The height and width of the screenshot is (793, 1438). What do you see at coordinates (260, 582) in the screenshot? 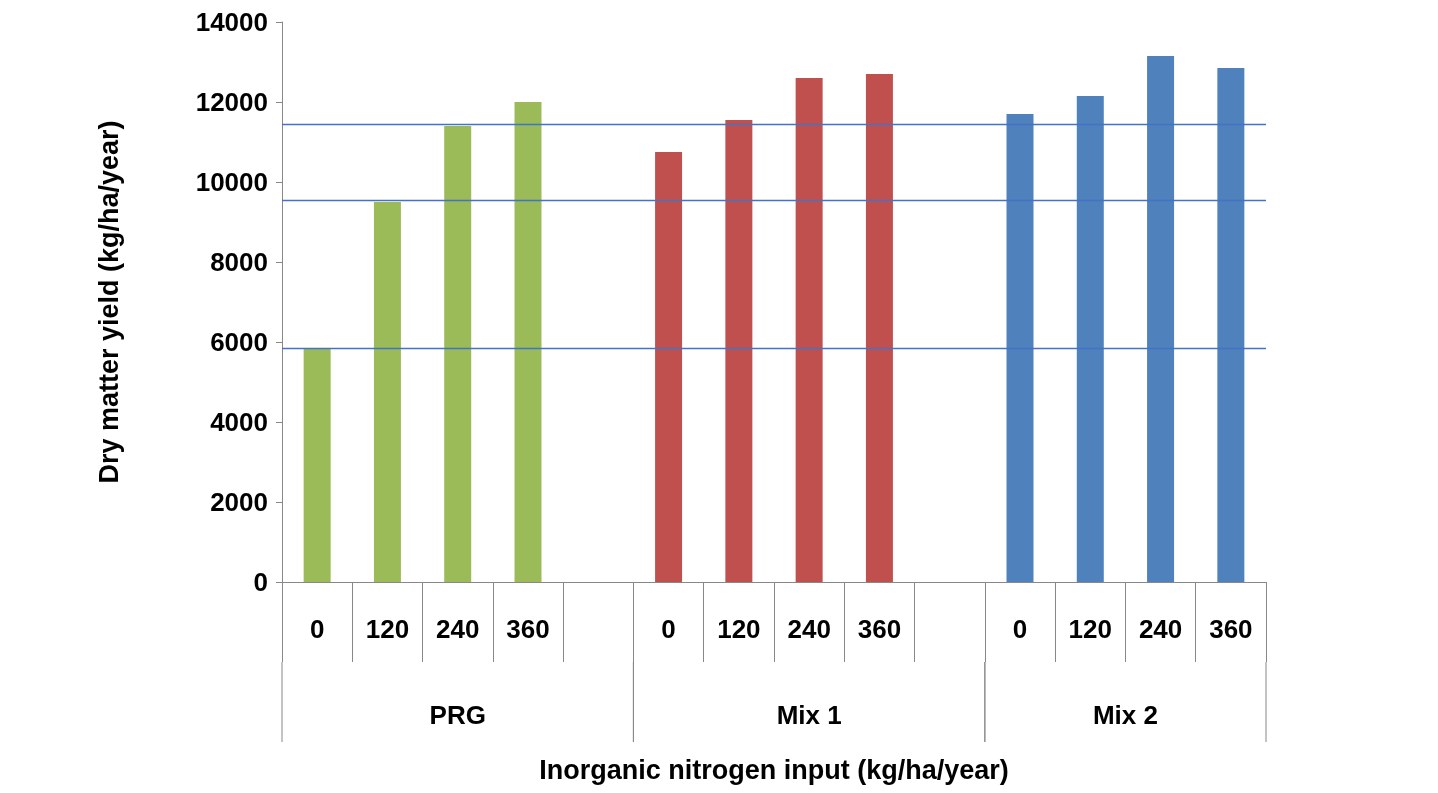
I see `y-tick-label: 0` at bounding box center [260, 582].